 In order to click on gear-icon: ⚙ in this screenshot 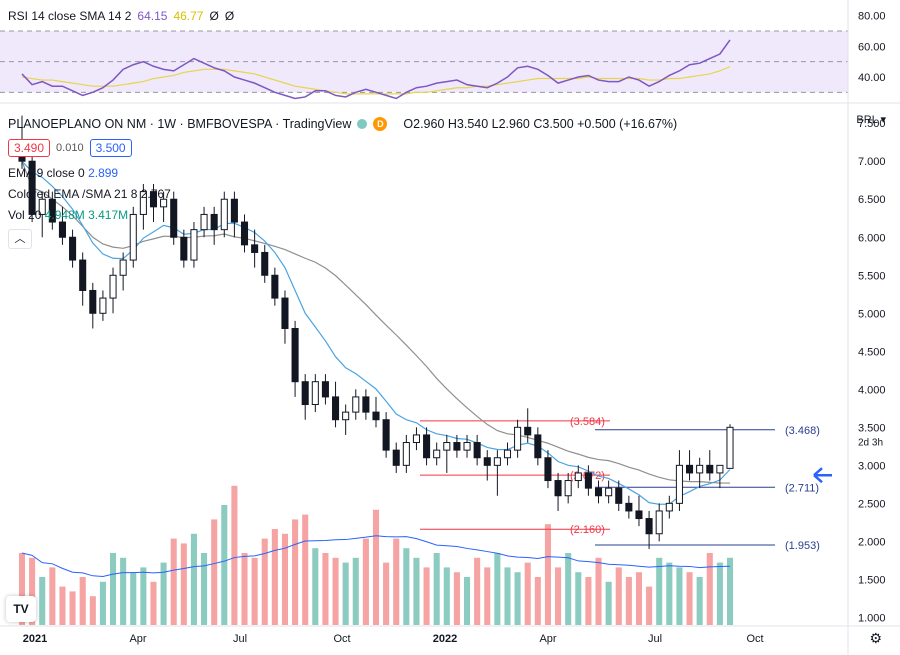, I will do `click(875, 638)`.